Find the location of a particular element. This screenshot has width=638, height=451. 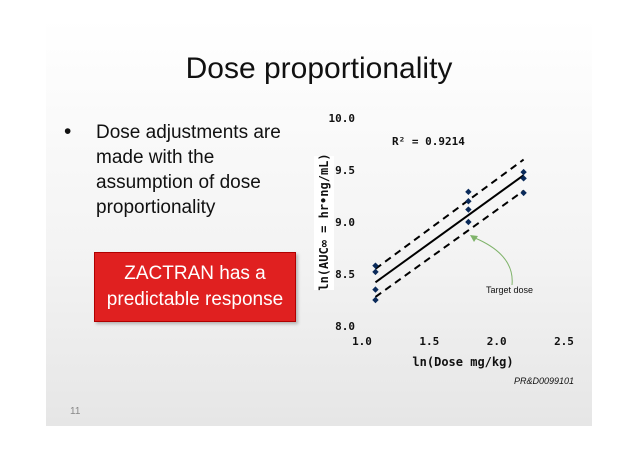

x-tick-label: 2.0 is located at coordinates (497, 341).